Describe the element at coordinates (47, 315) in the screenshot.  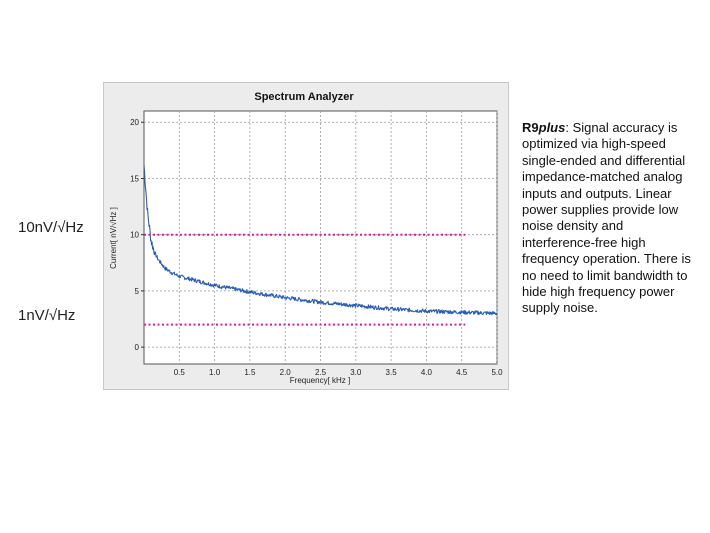
I see `lower-reference-label: 1nV/√Hz` at that location.